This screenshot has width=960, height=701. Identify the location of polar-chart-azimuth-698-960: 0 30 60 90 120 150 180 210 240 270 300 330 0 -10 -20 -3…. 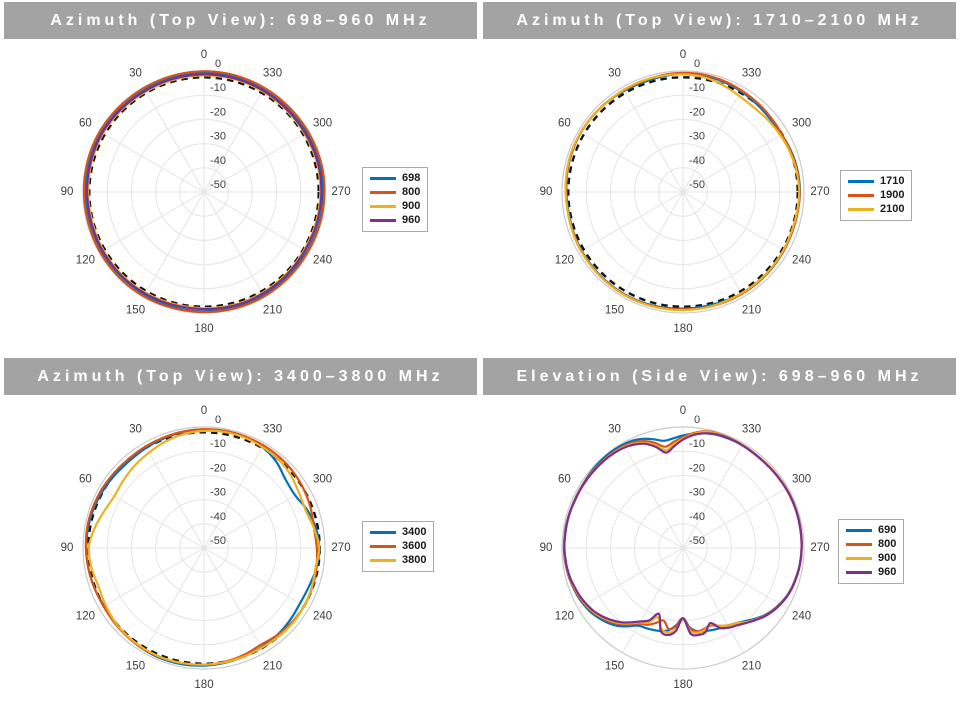
(206, 192).